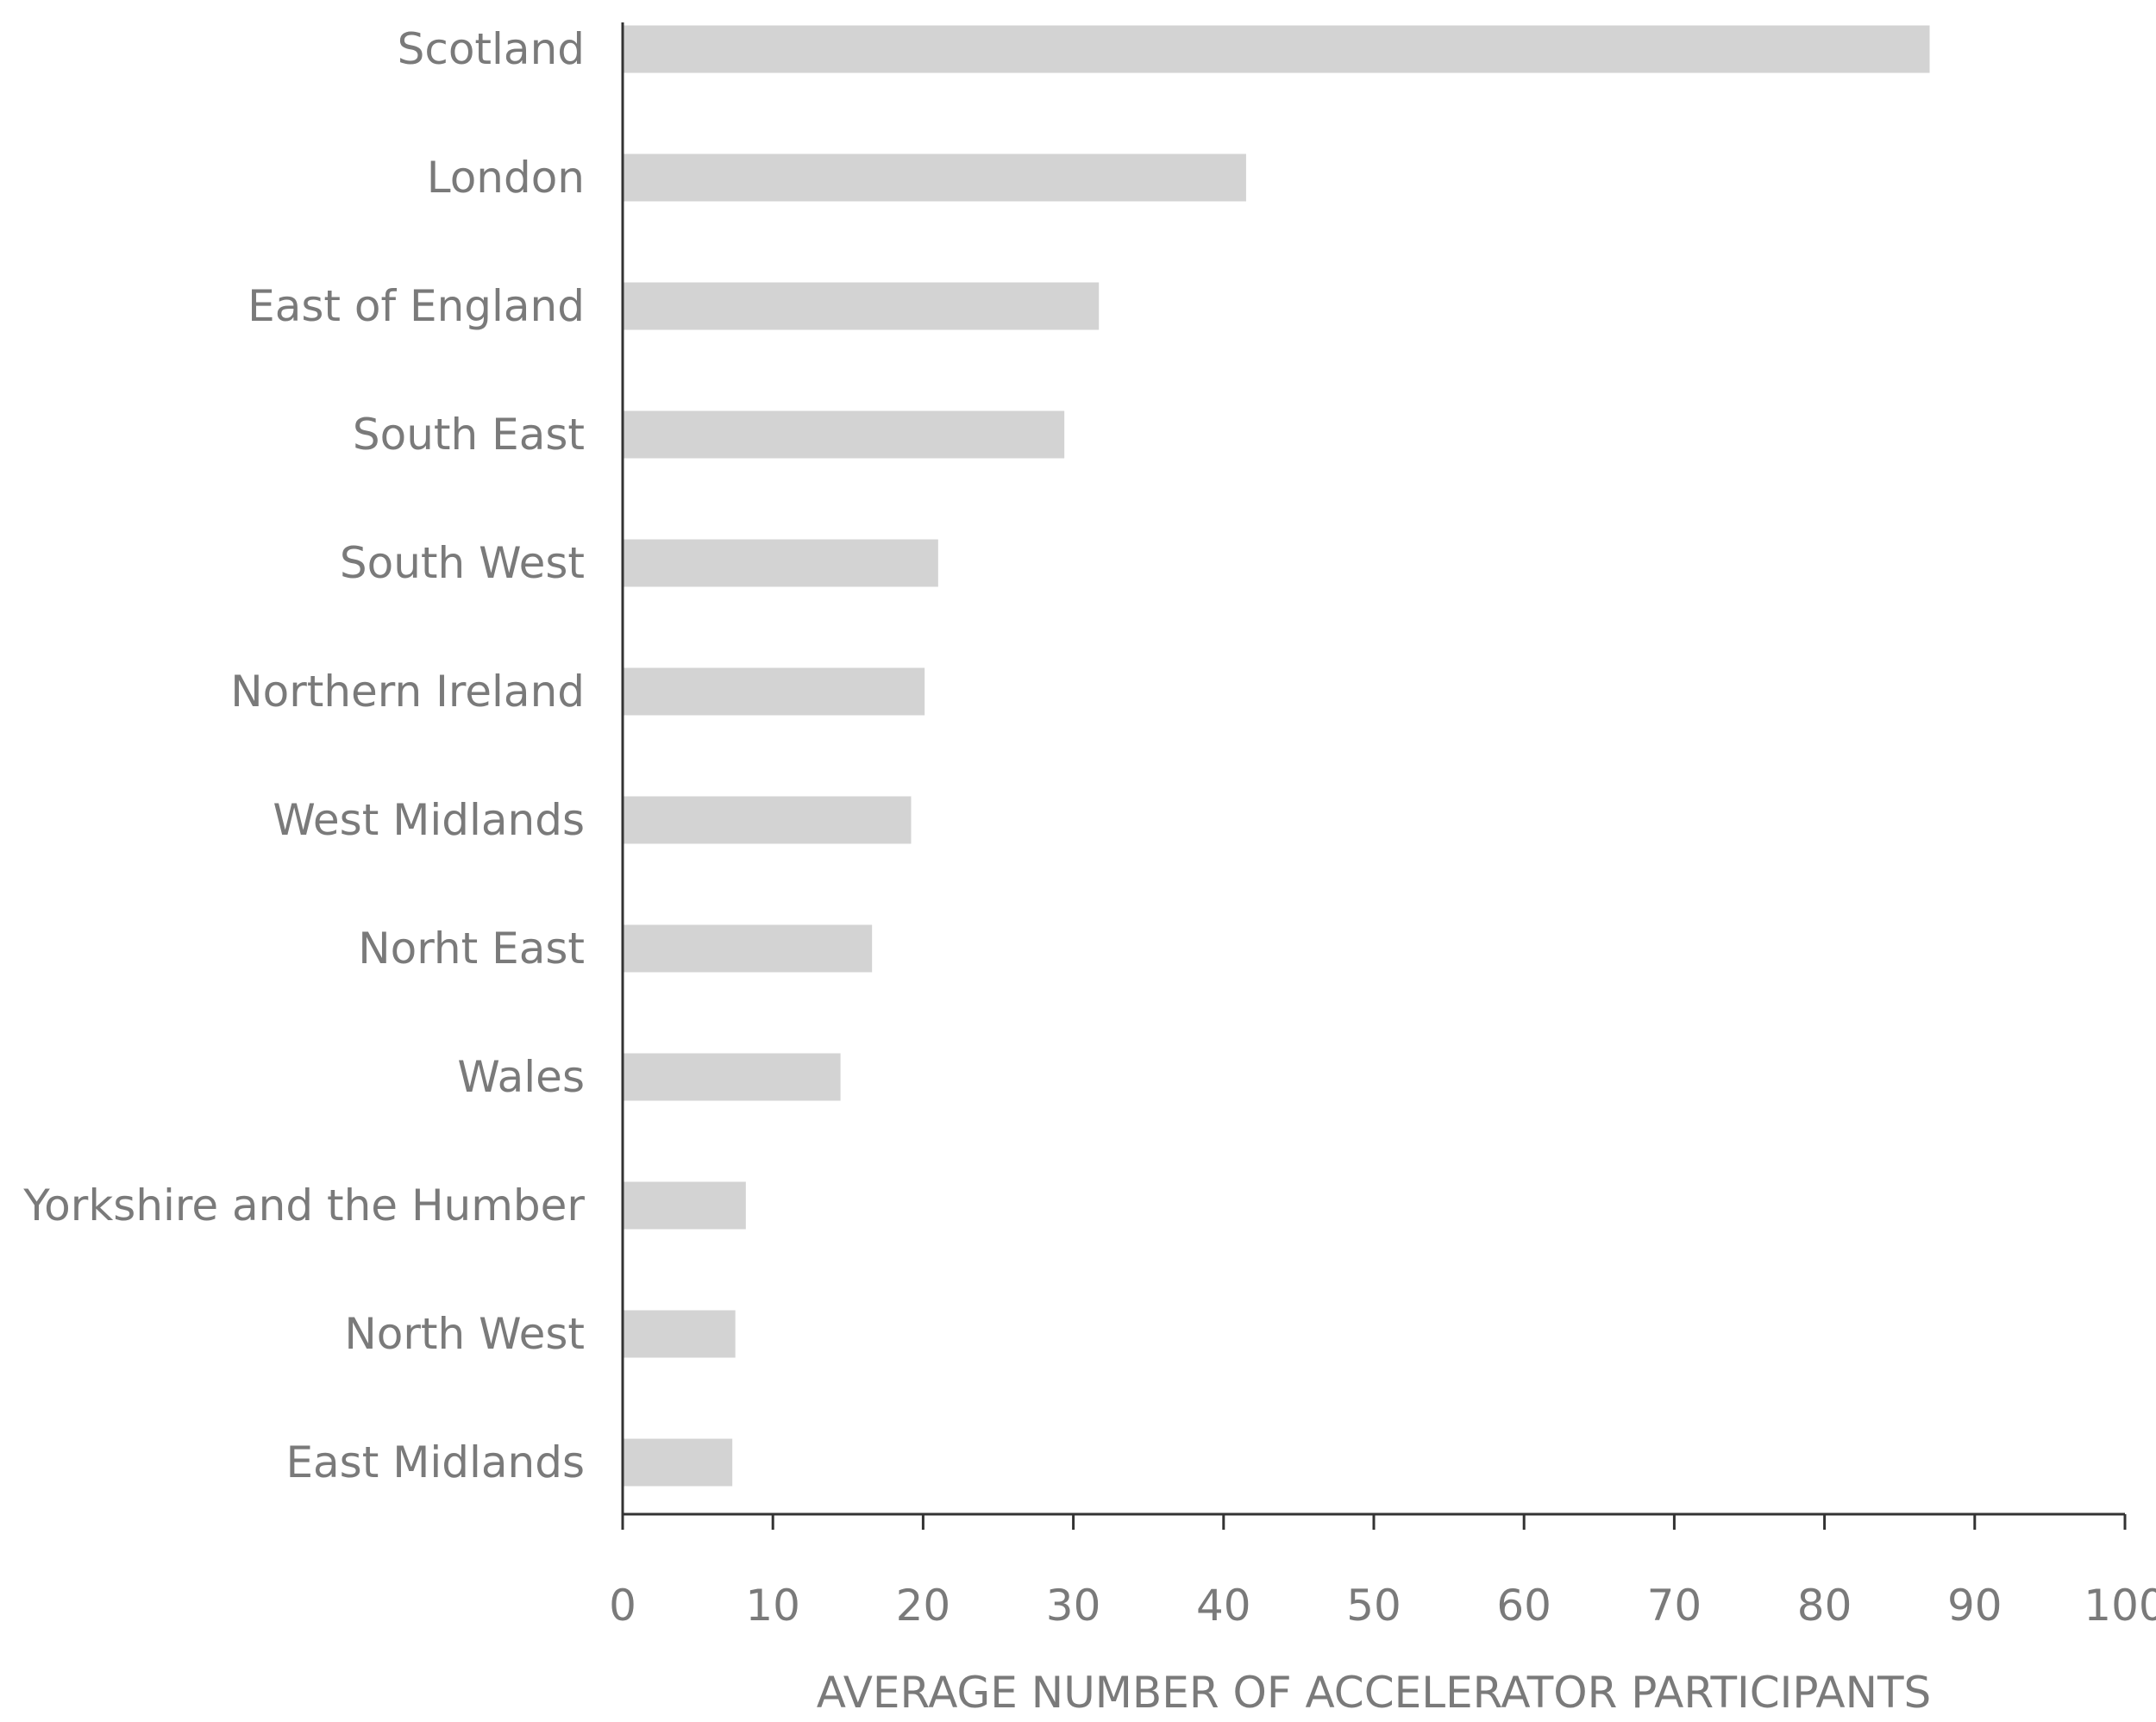 Image resolution: width=2156 pixels, height=1722 pixels. I want to click on category-label: Yorkshire and the Humber, so click(303, 1205).